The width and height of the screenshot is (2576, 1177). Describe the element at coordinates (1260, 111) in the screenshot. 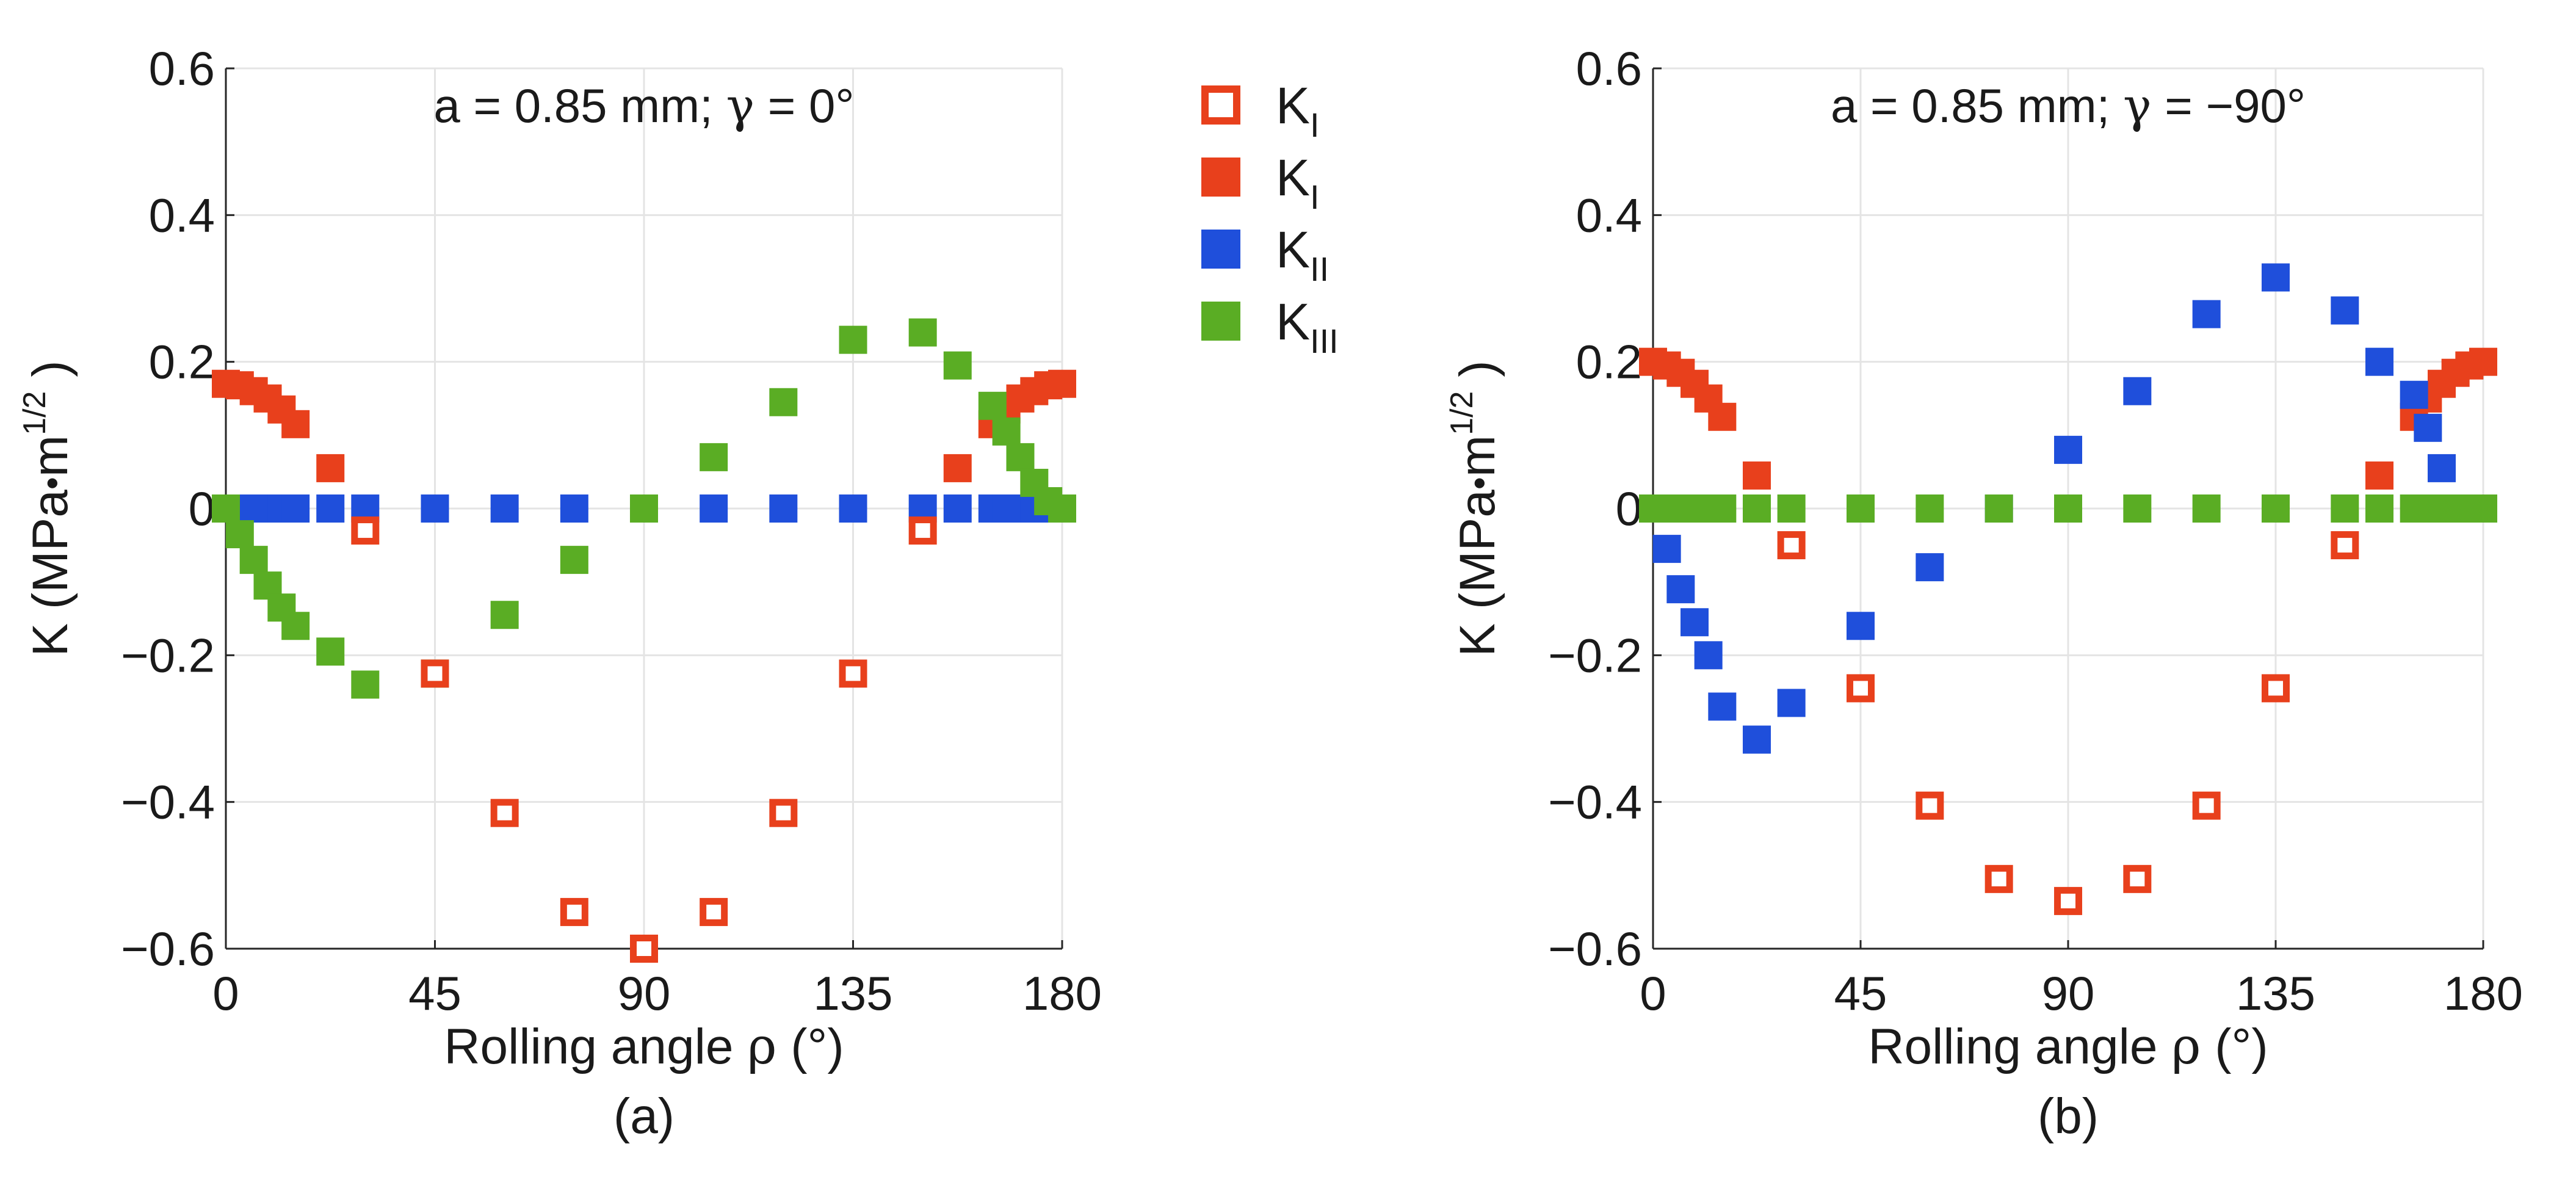

I see `legend-item-ki-open: KI` at that location.